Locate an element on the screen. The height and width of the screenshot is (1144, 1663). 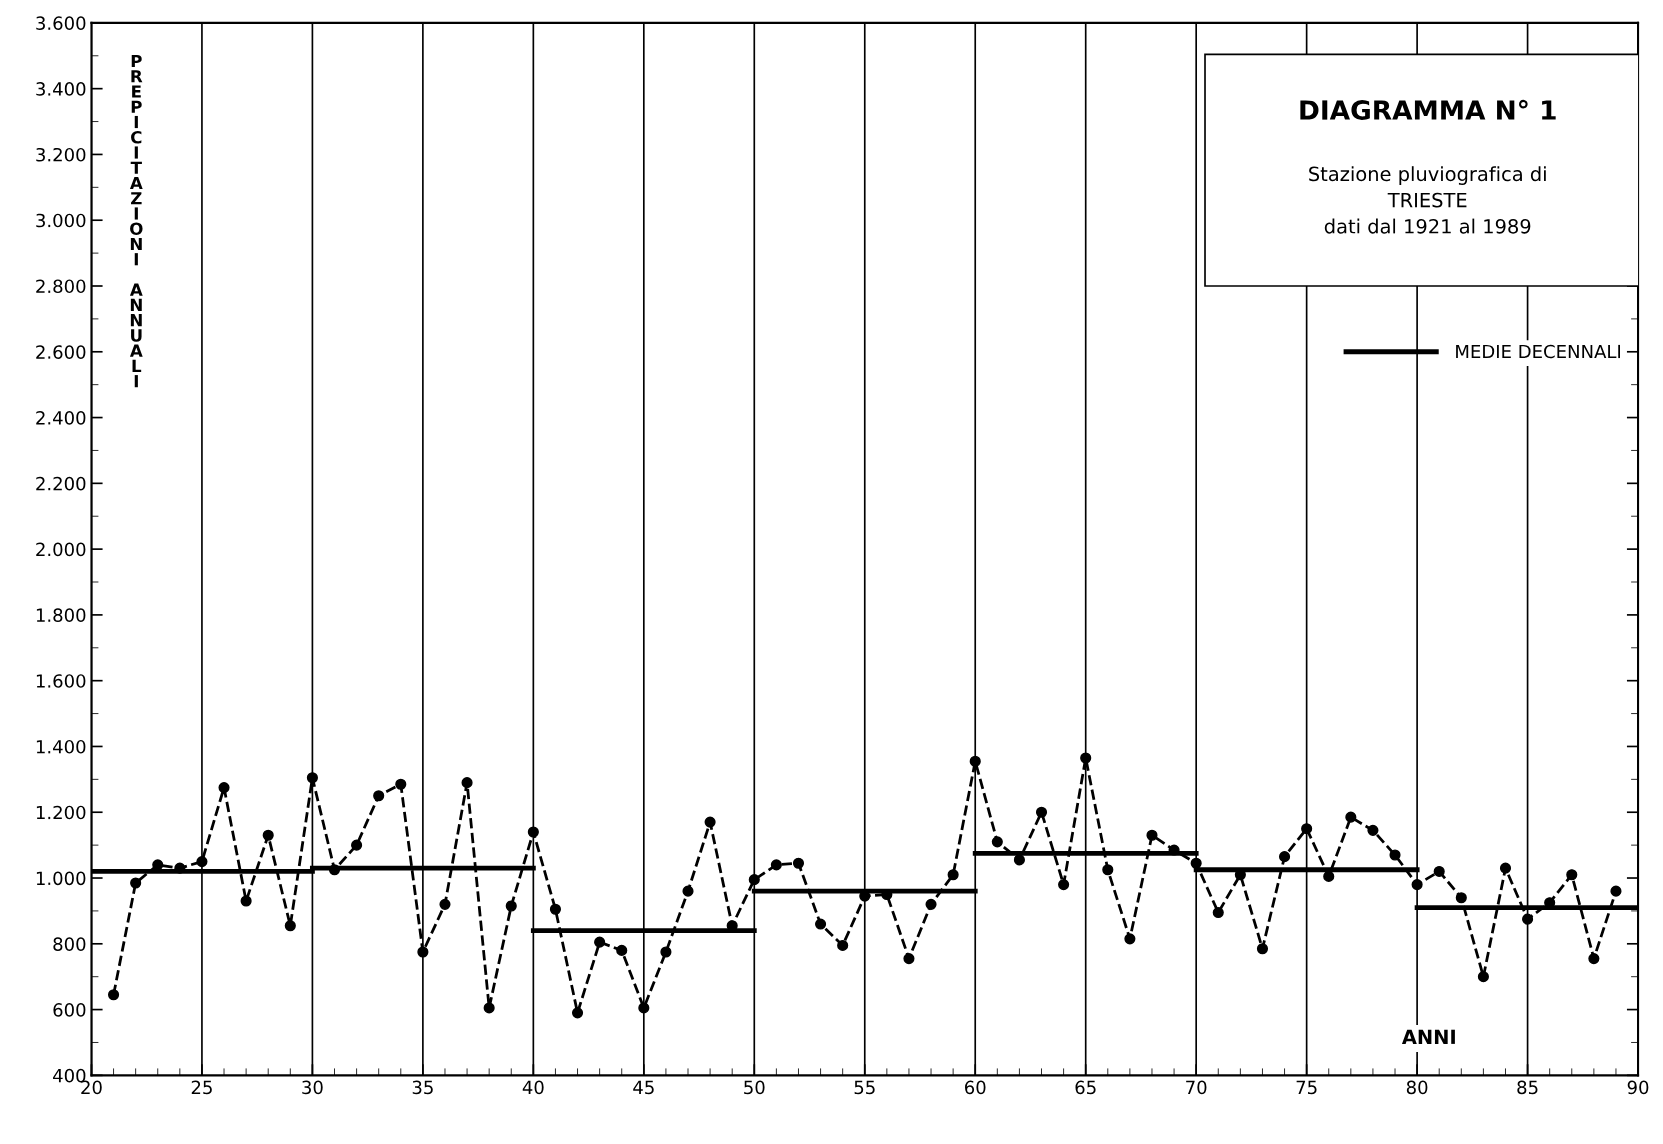
text: PREPICITAZIONI ANNUALI is located at coordinates (136, 221).